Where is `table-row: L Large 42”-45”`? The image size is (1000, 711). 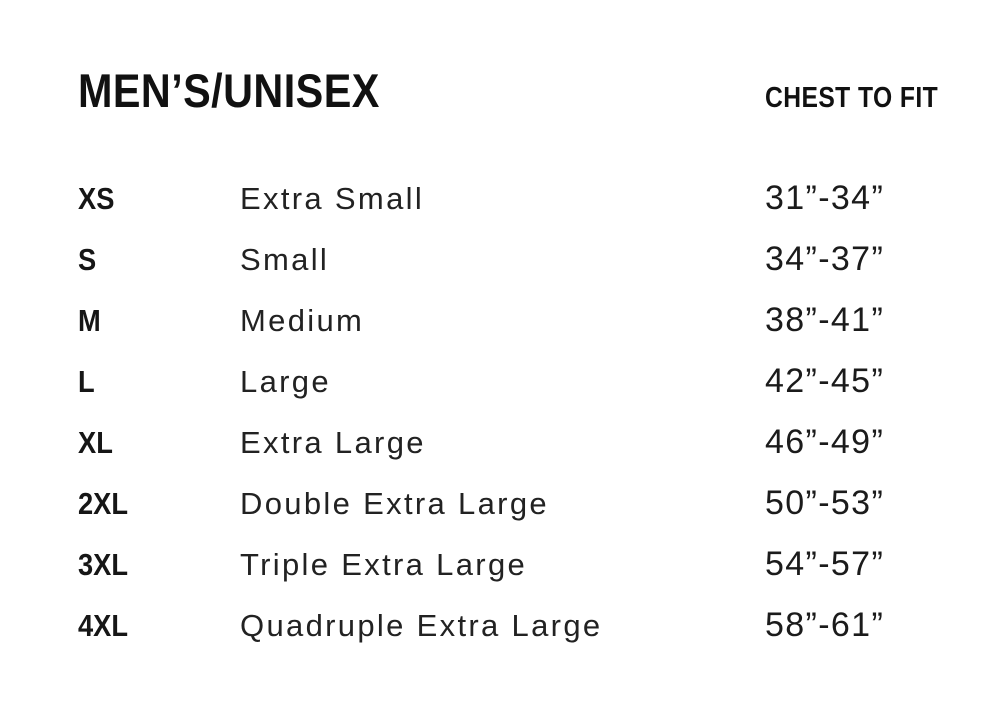 table-row: L Large 42”-45” is located at coordinates (509, 381).